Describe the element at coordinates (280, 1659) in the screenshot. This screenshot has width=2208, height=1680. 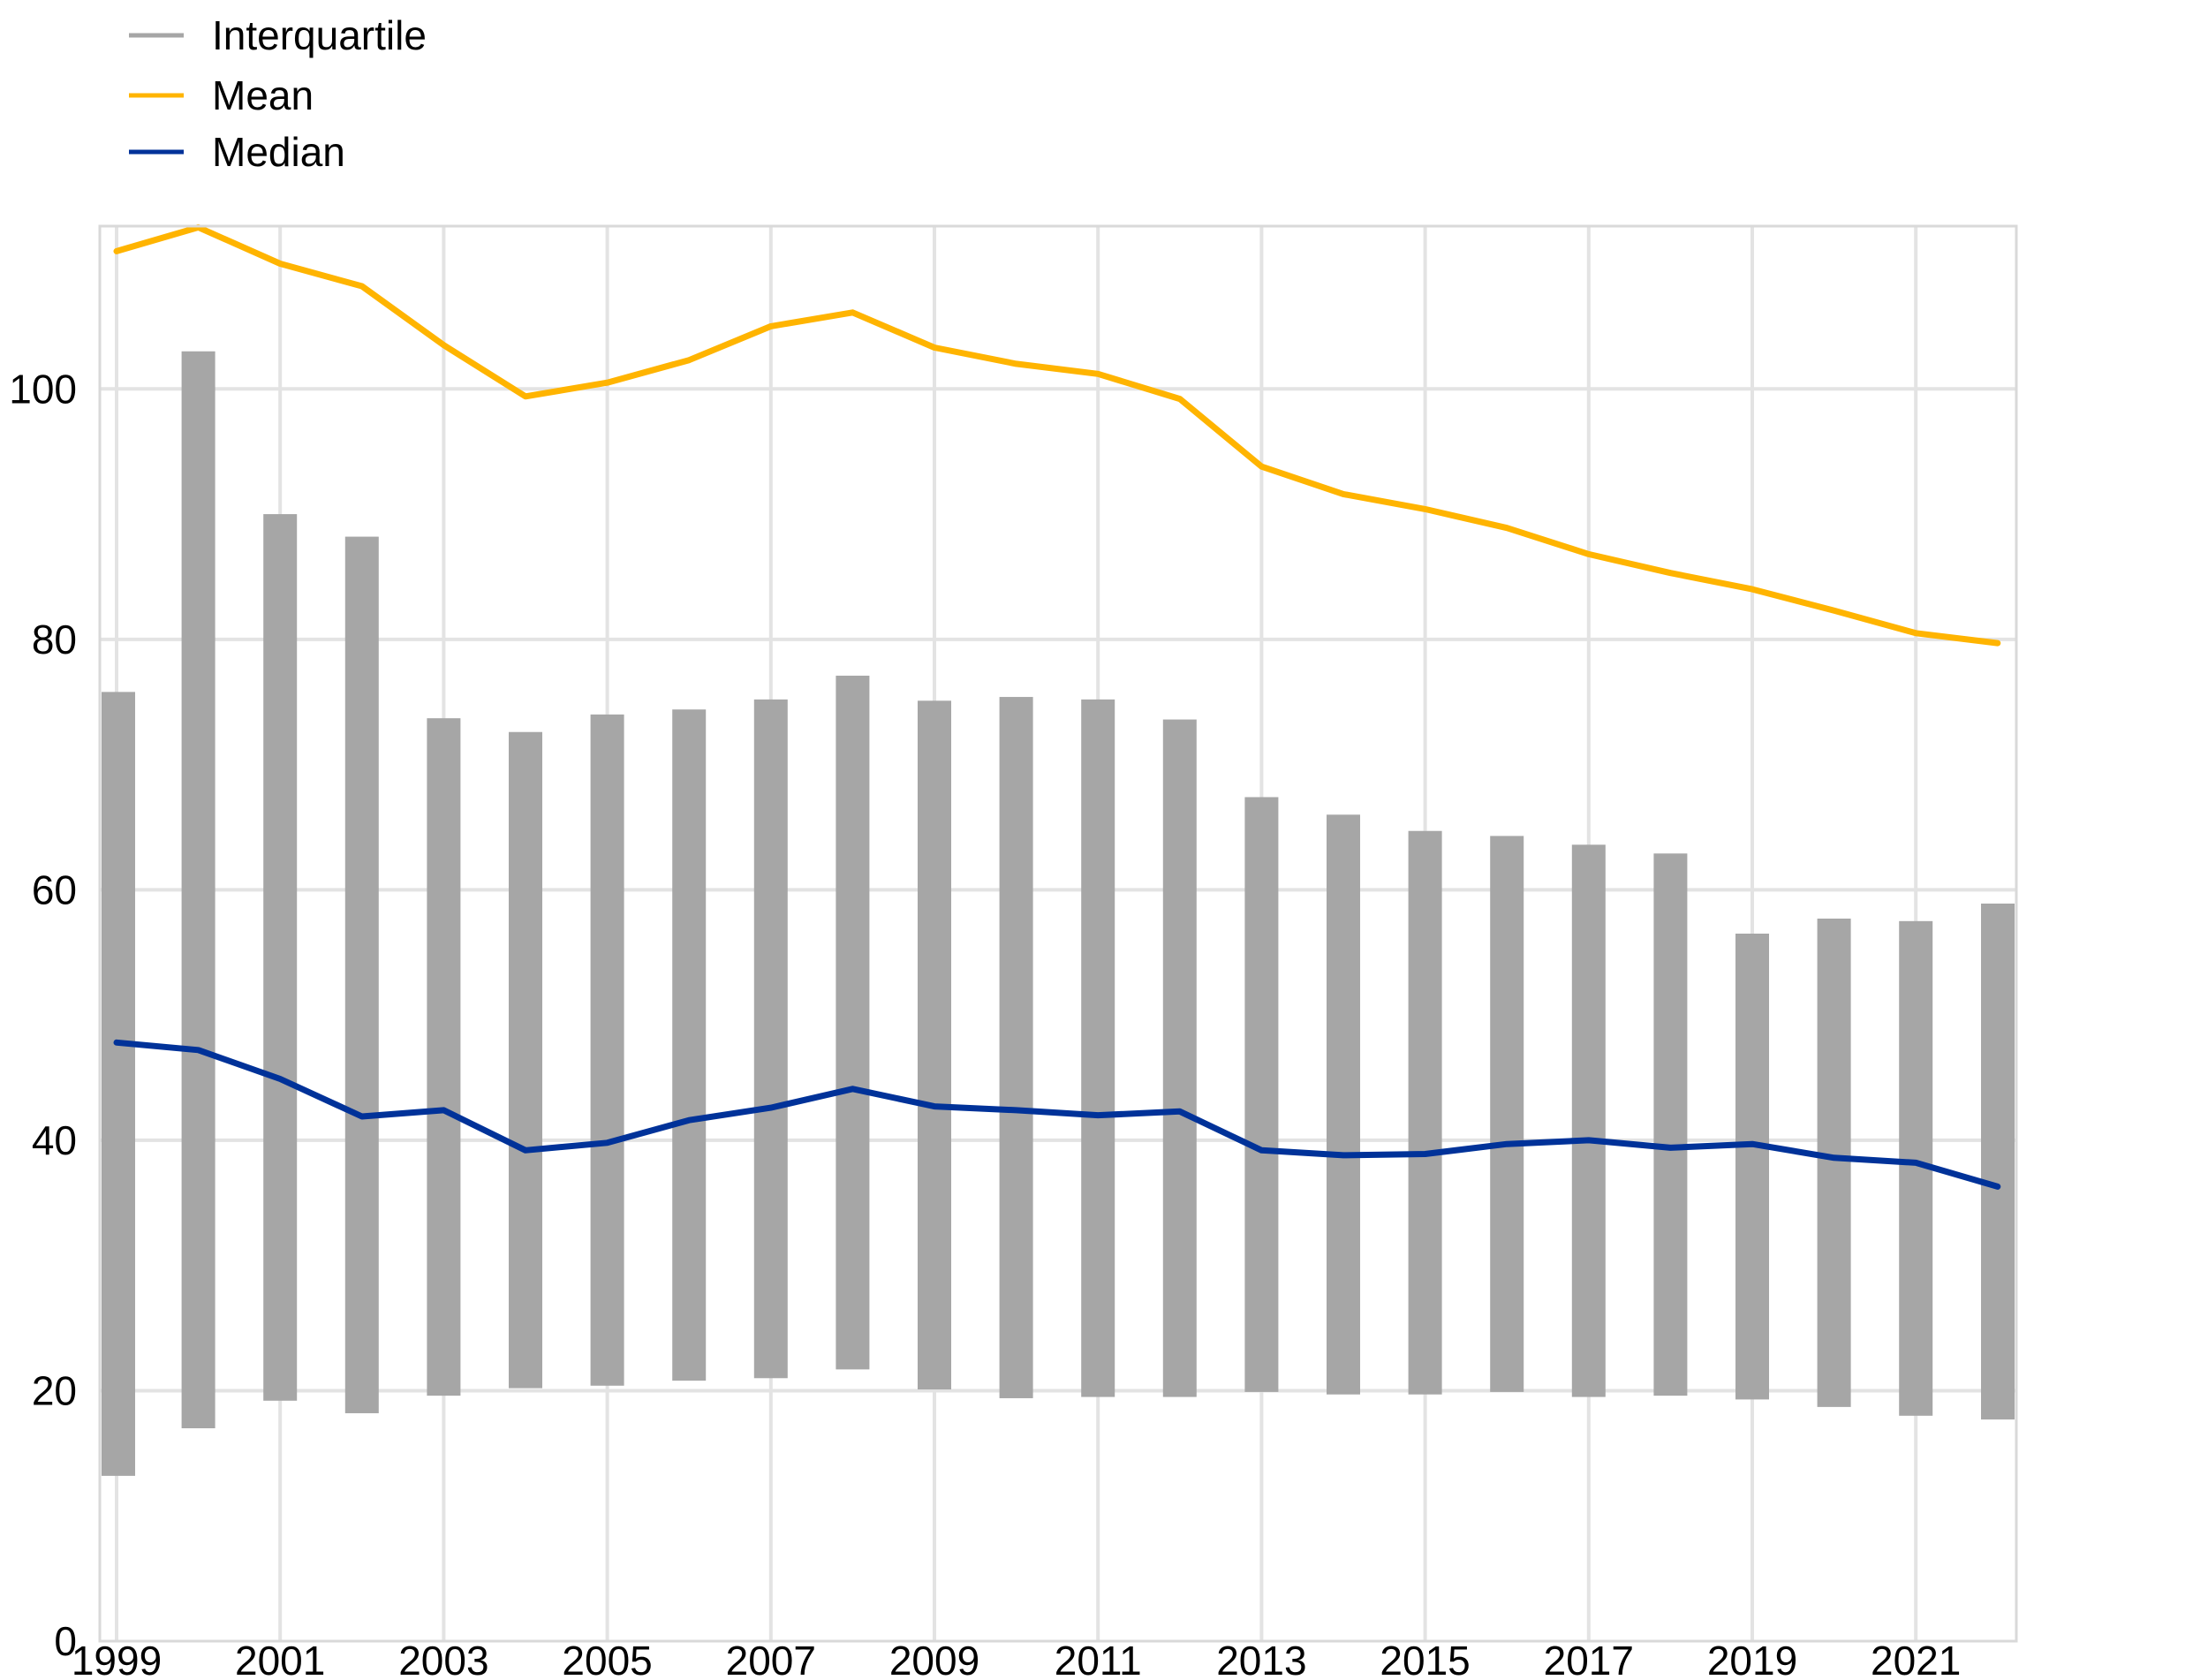
I see `x-tick-label: 2001` at that location.